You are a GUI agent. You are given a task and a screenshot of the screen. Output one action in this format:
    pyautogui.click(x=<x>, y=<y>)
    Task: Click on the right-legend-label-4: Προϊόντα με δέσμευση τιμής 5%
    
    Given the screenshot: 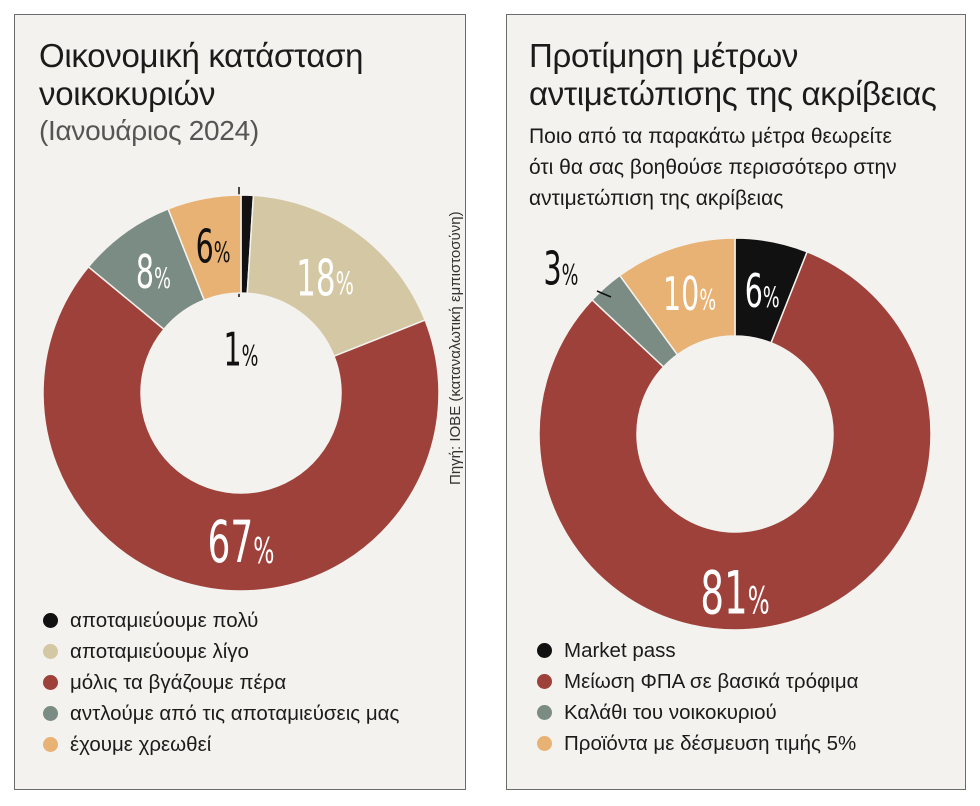 What is the action you would take?
    pyautogui.click(x=710, y=743)
    